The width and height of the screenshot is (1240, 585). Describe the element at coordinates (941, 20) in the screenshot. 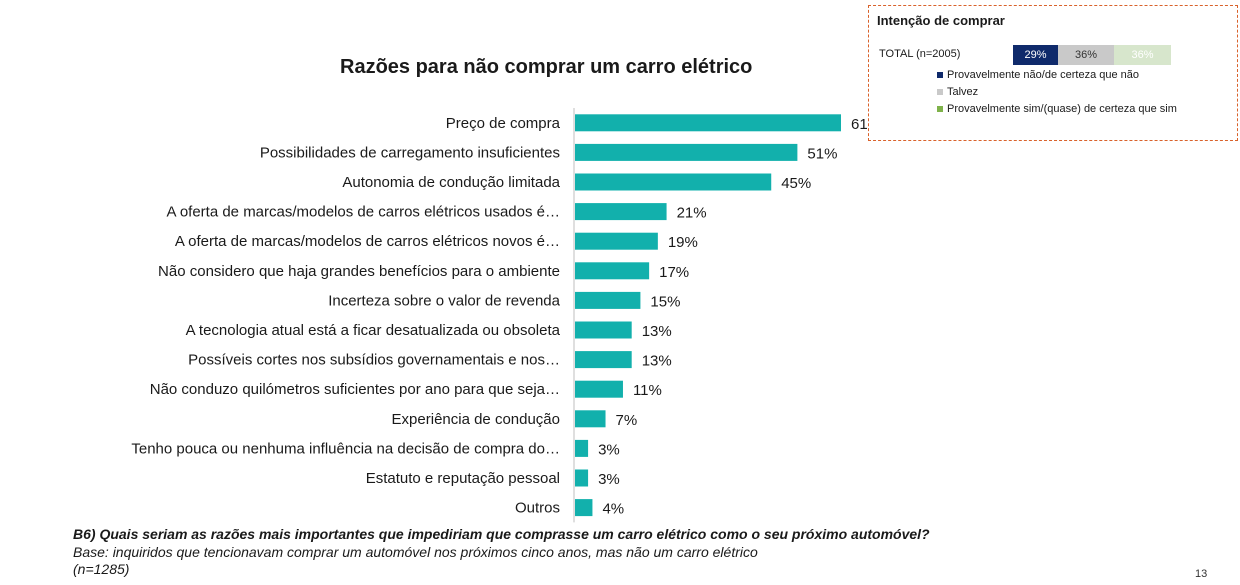

I see `legend-title: Intenção de comprar` at that location.